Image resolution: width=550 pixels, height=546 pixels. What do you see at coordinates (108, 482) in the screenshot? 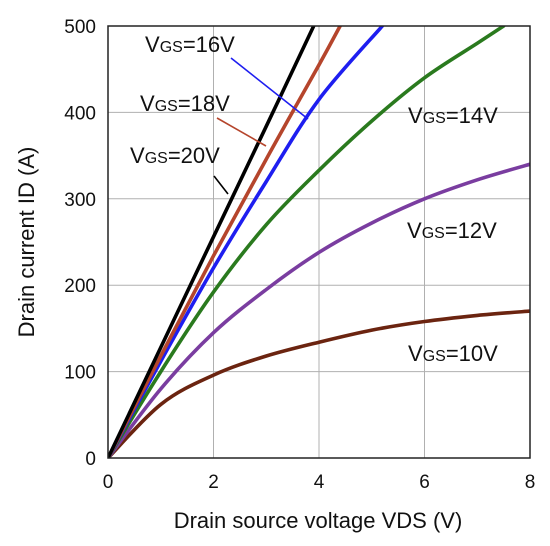
I see `x-tick-label: 0` at bounding box center [108, 482].